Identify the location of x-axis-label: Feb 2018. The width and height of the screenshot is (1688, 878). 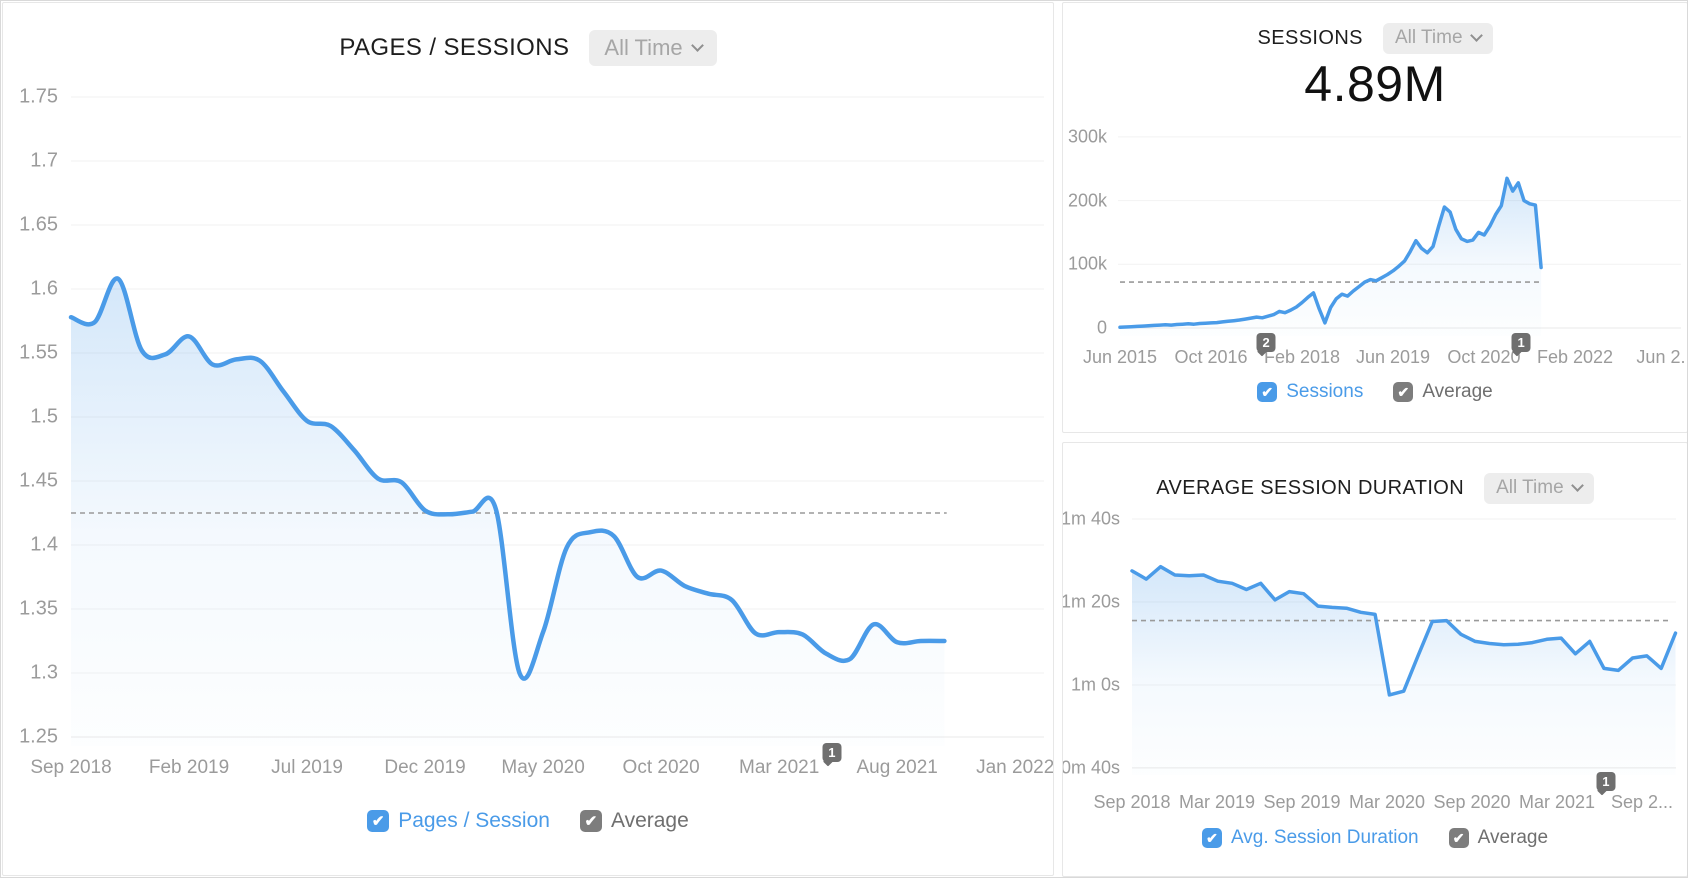
(1302, 357).